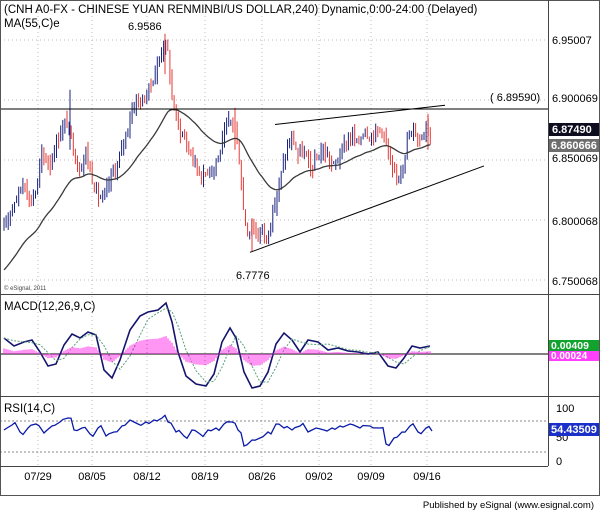 This screenshot has width=600, height=516. I want to click on rsi-line, so click(218, 430).